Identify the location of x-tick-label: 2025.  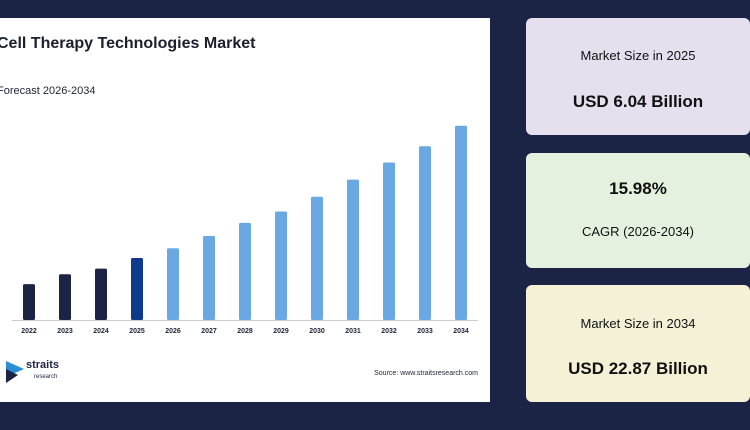
(137, 331).